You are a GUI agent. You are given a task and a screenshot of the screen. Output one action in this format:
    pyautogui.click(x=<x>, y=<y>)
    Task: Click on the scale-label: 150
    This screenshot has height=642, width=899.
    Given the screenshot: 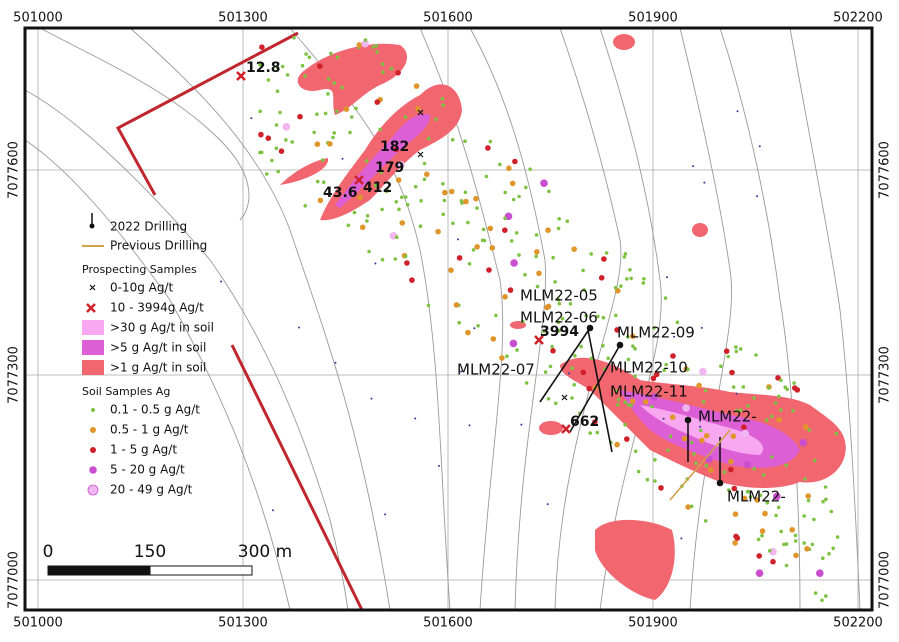 What is the action you would take?
    pyautogui.click(x=150, y=552)
    